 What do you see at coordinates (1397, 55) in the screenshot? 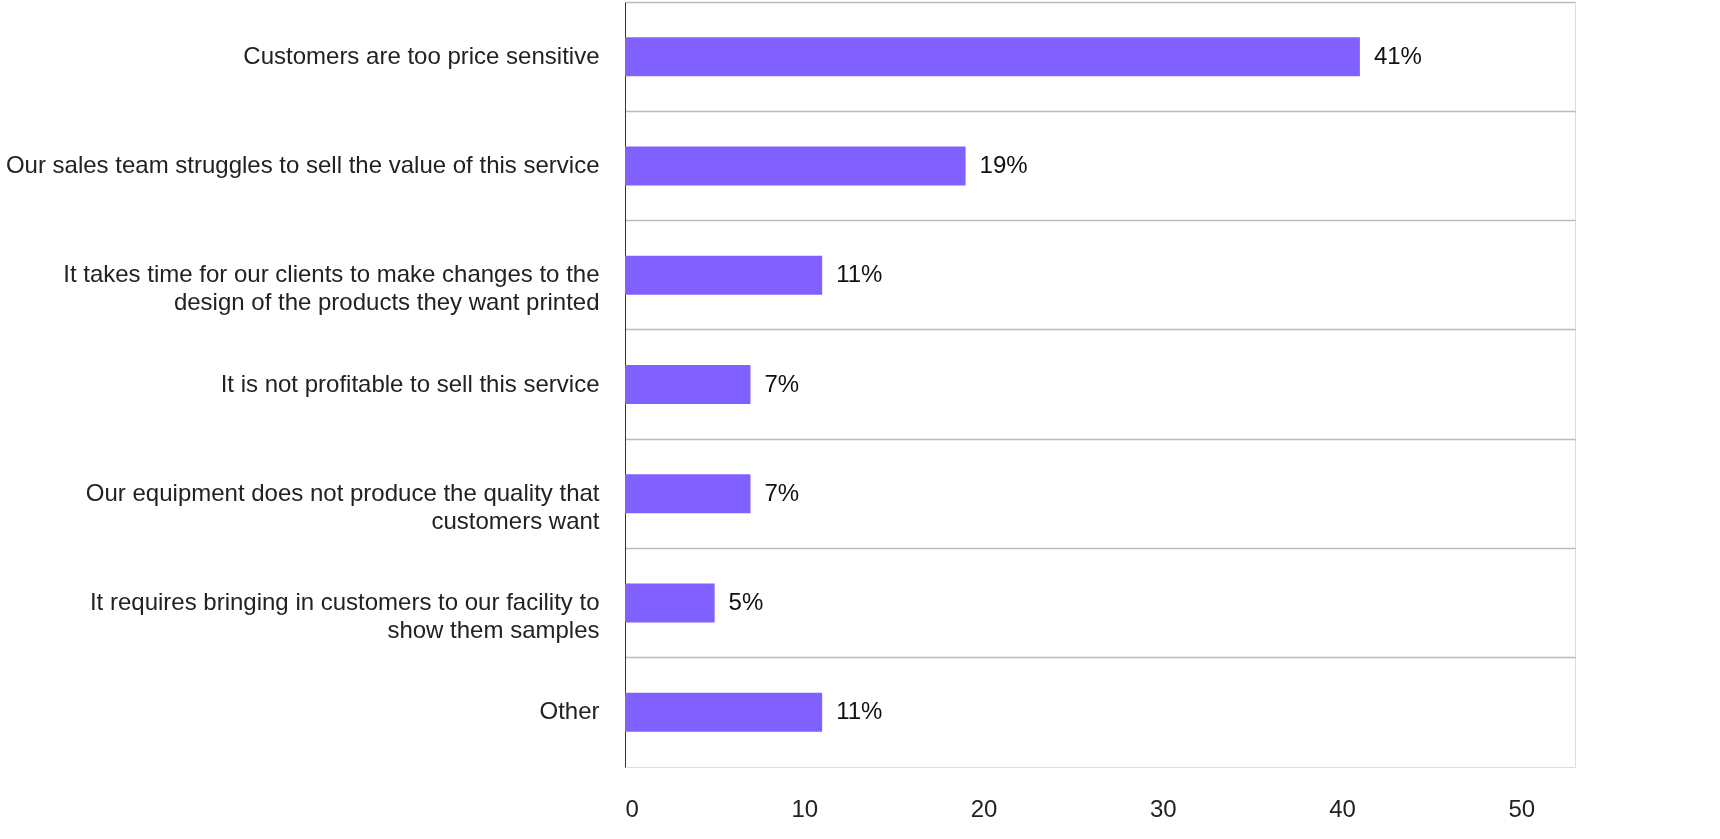
I see `data-label: 41%` at bounding box center [1397, 55].